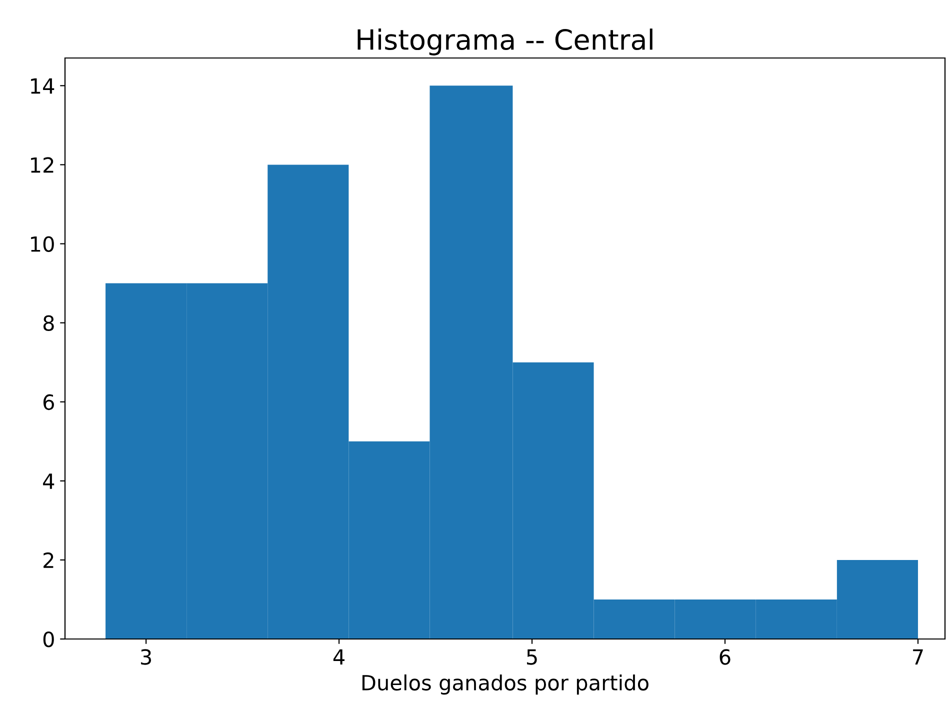  What do you see at coordinates (48, 481) in the screenshot?
I see `y-tick-label: 4` at bounding box center [48, 481].